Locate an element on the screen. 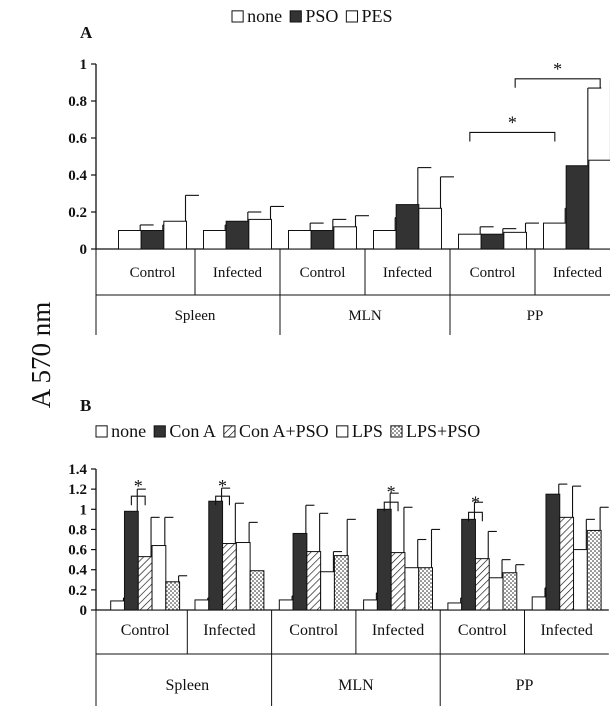 This screenshot has width=610, height=706. bar-con-a-pp-control is located at coordinates (468, 564).